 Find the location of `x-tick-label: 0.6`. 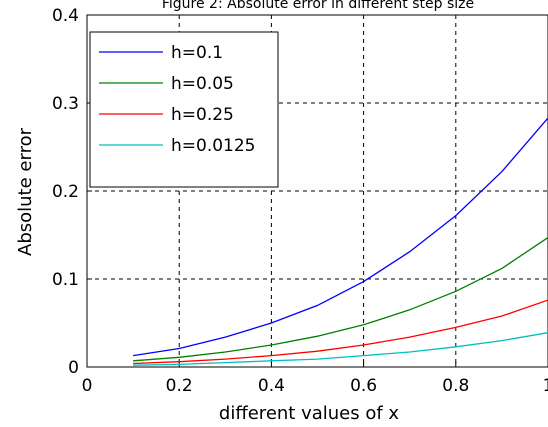

x-tick-label: 0.6 is located at coordinates (363, 386).